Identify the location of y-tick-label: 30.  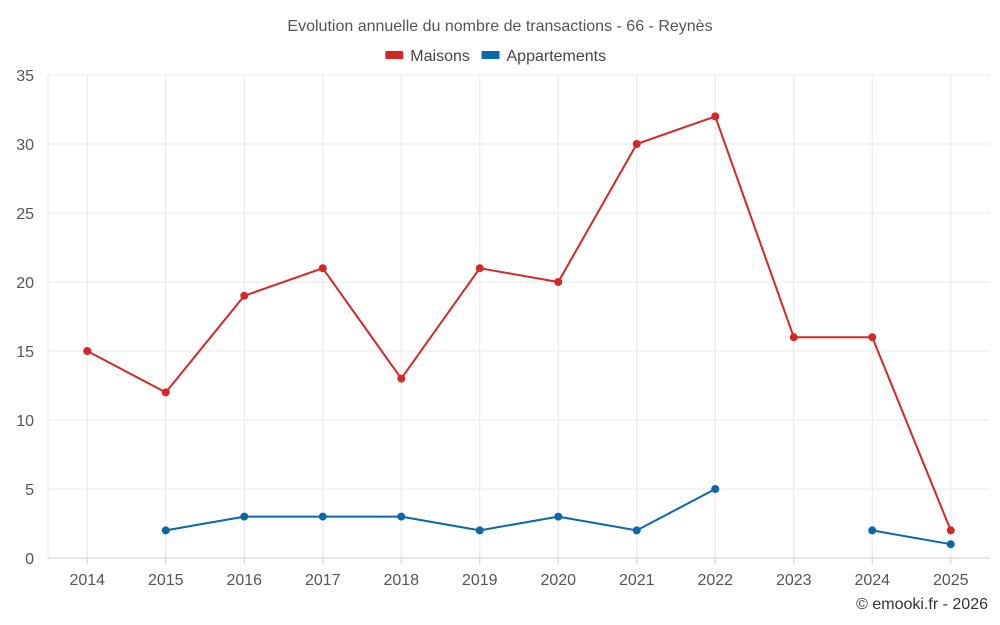
(25, 145).